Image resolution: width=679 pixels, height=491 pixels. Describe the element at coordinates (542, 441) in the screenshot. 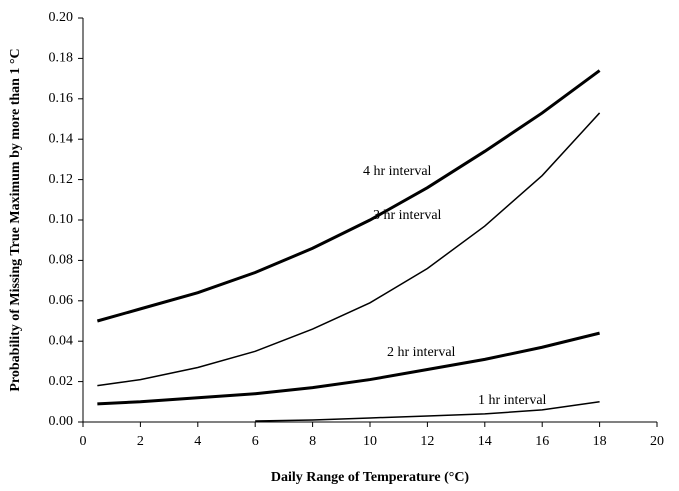

I see `x-tick-label: 16` at that location.